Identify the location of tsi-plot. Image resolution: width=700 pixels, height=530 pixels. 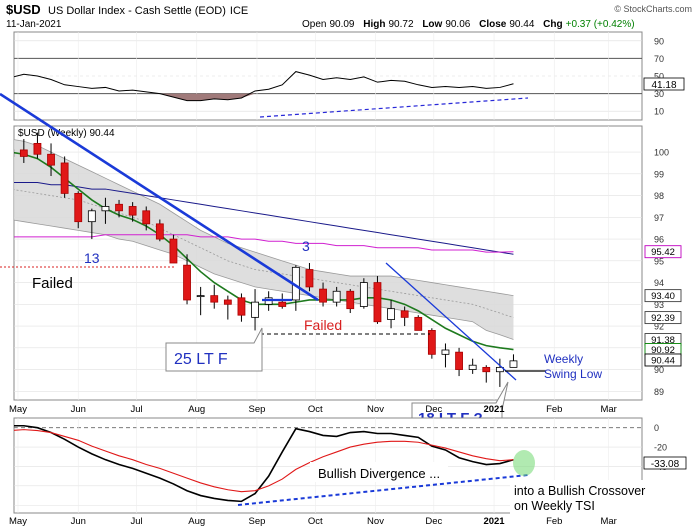
(264, 463).